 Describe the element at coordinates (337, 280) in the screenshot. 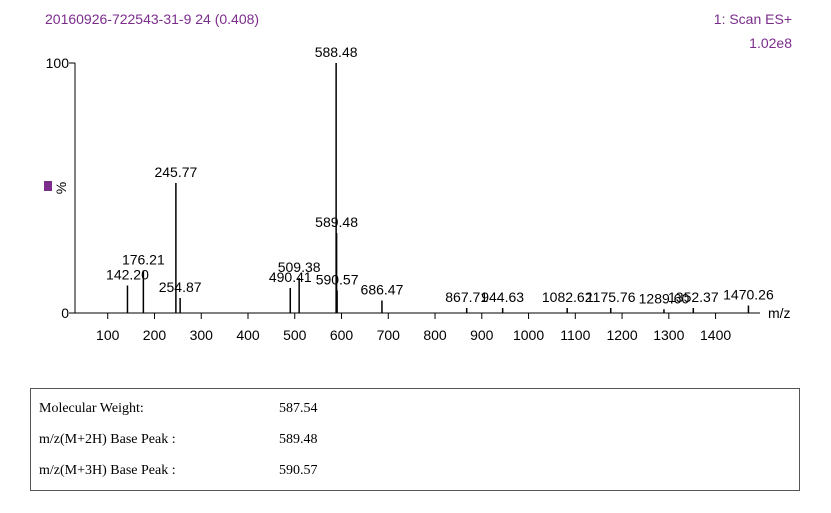

I see `peak-label: 590.57` at that location.